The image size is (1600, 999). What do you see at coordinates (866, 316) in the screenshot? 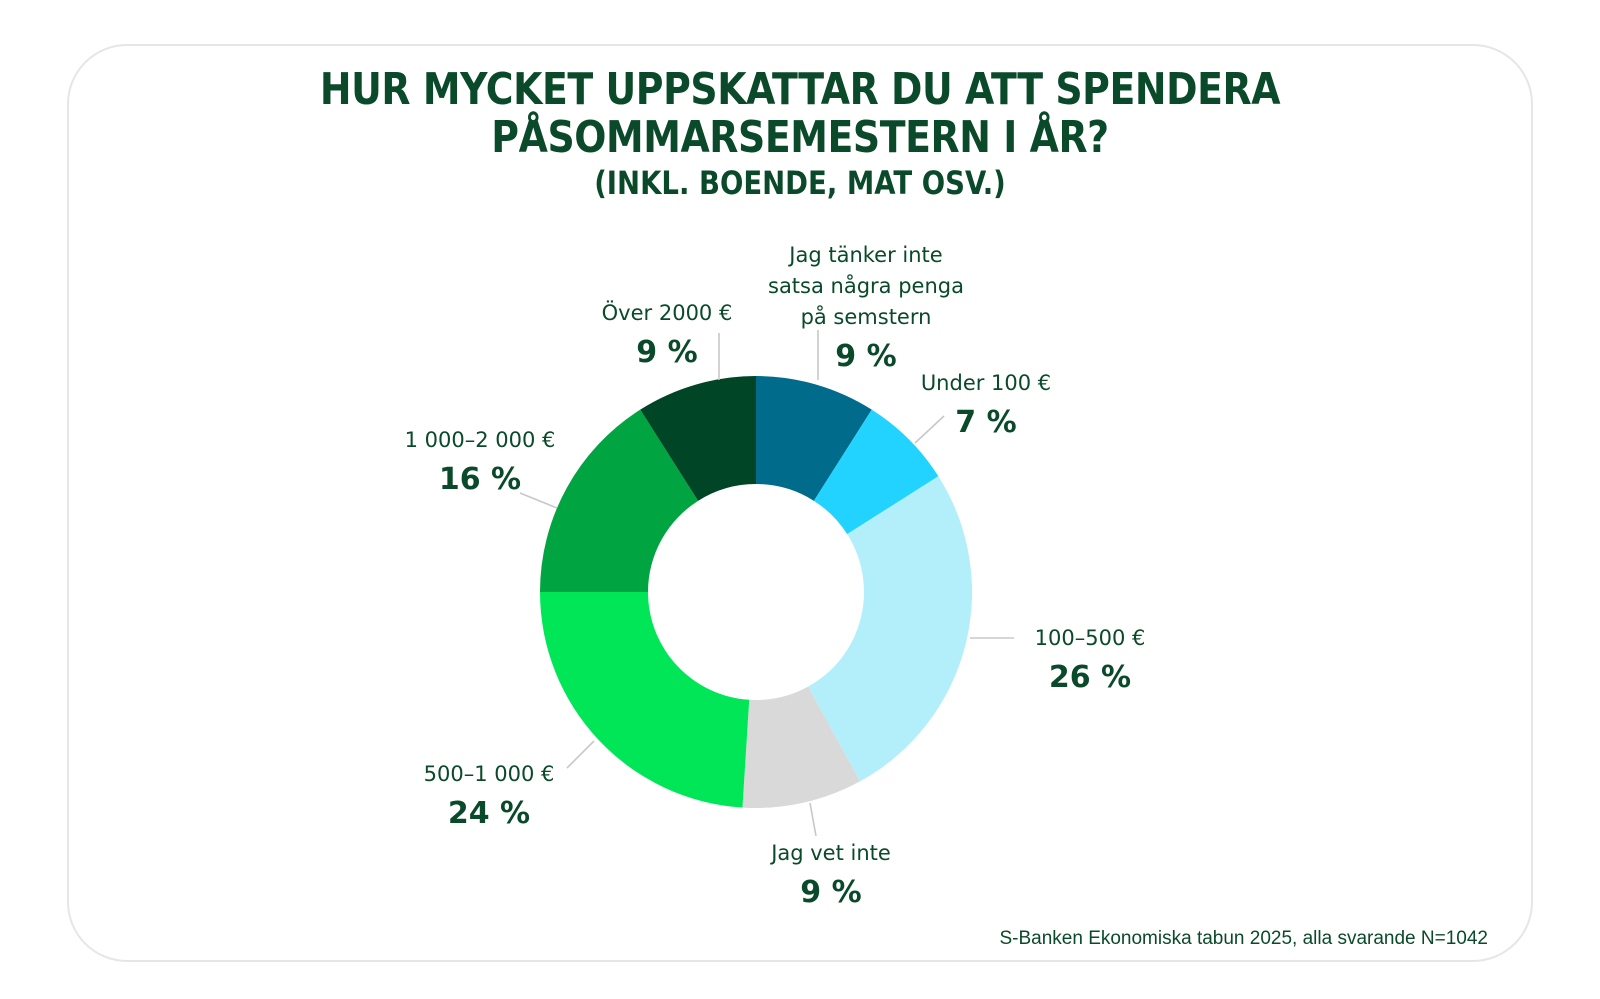
I see `slice-label: på semstern` at bounding box center [866, 316].